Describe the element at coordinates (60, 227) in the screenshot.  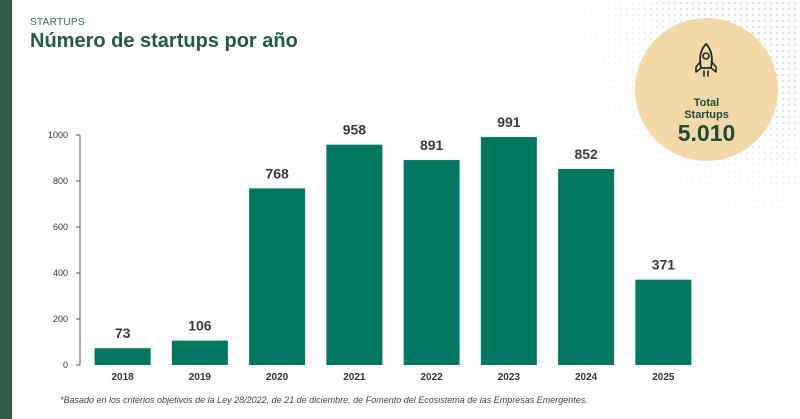
I see `y-tick-label: 600` at that location.